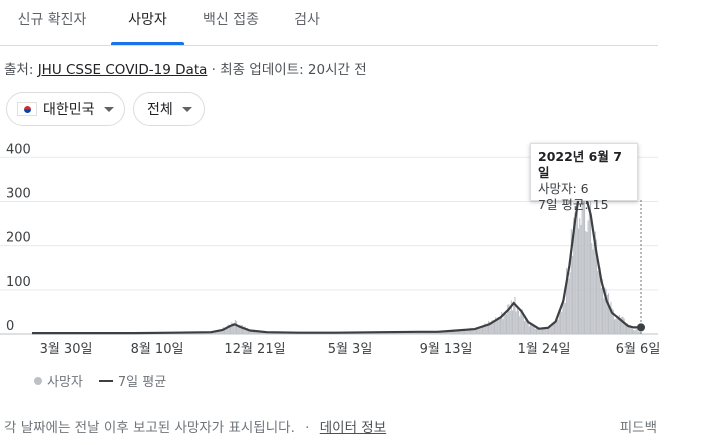 The width and height of the screenshot is (707, 445). Describe the element at coordinates (350, 349) in the screenshot. I see `x-tick-label: 5월 3일` at that location.